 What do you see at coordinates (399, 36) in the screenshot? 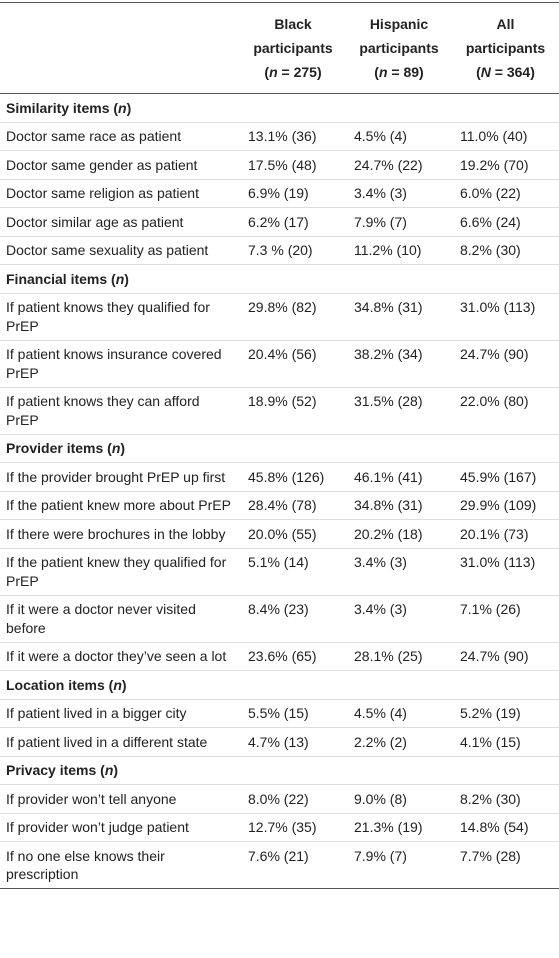
I see `column-title: Hispanic participants` at bounding box center [399, 36].